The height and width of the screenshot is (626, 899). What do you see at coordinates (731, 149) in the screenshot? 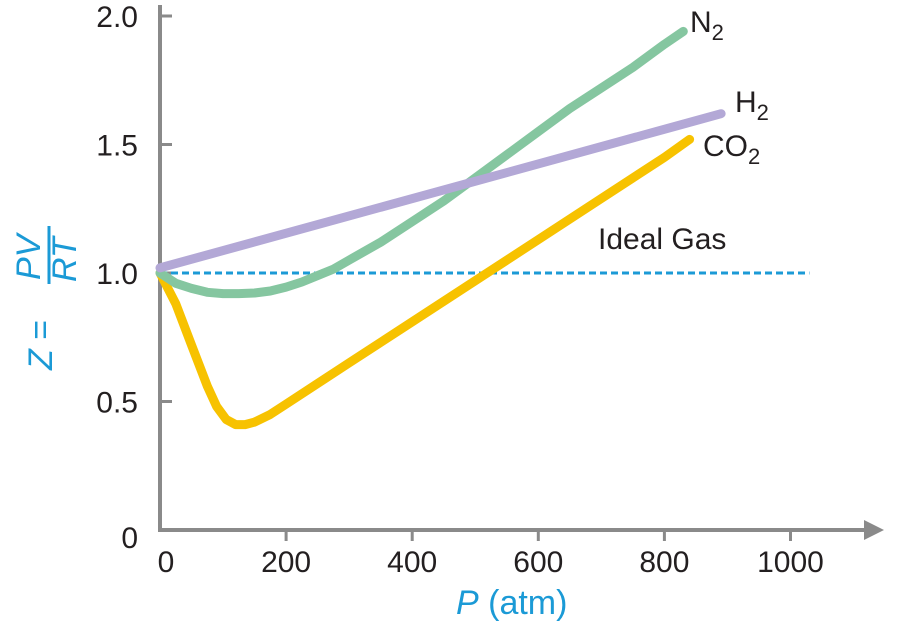
I see `series-label-co2: CO2` at bounding box center [731, 149].